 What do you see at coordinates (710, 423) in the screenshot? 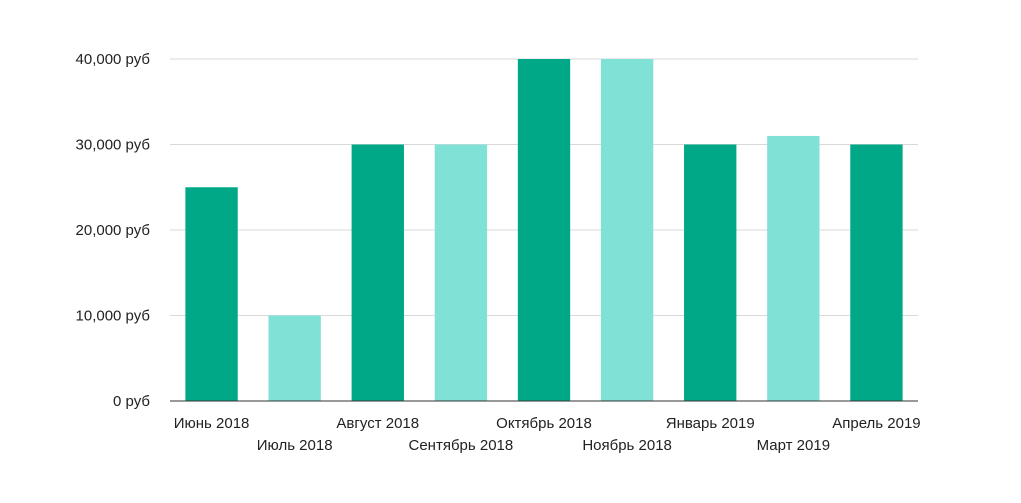
I see `x-tick-label: Январь 2019` at bounding box center [710, 423].